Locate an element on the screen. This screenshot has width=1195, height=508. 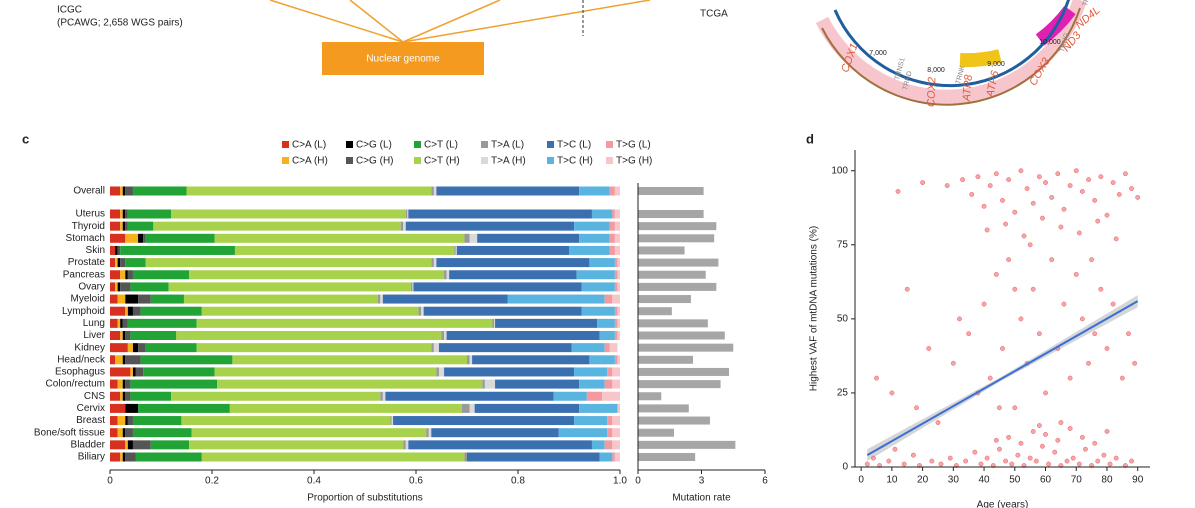
category-label: Cervix is located at coordinates (91, 408).